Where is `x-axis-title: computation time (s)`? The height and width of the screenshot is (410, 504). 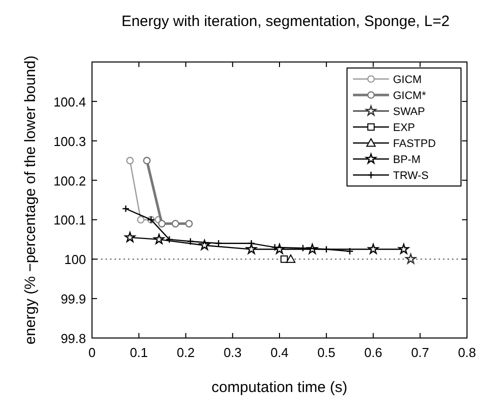 x-axis-title: computation time (s) is located at coordinates (280, 387).